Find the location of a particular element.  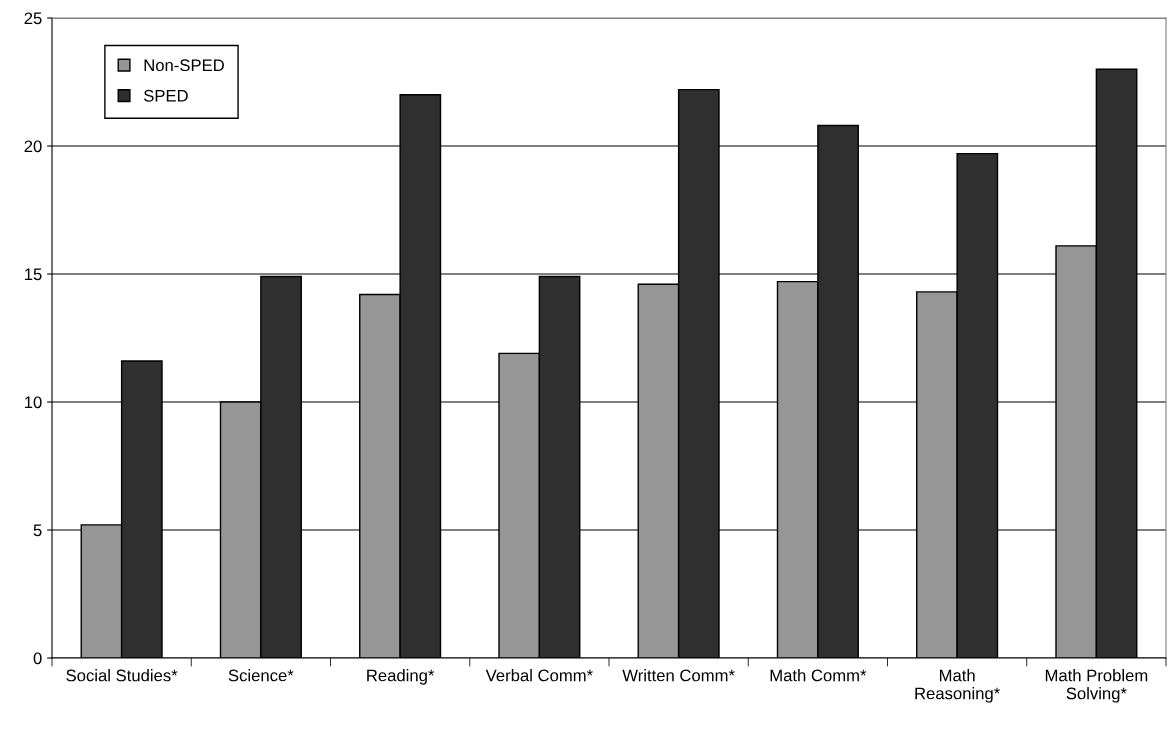

x-tick-label: Verbal Comm* is located at coordinates (539, 675).